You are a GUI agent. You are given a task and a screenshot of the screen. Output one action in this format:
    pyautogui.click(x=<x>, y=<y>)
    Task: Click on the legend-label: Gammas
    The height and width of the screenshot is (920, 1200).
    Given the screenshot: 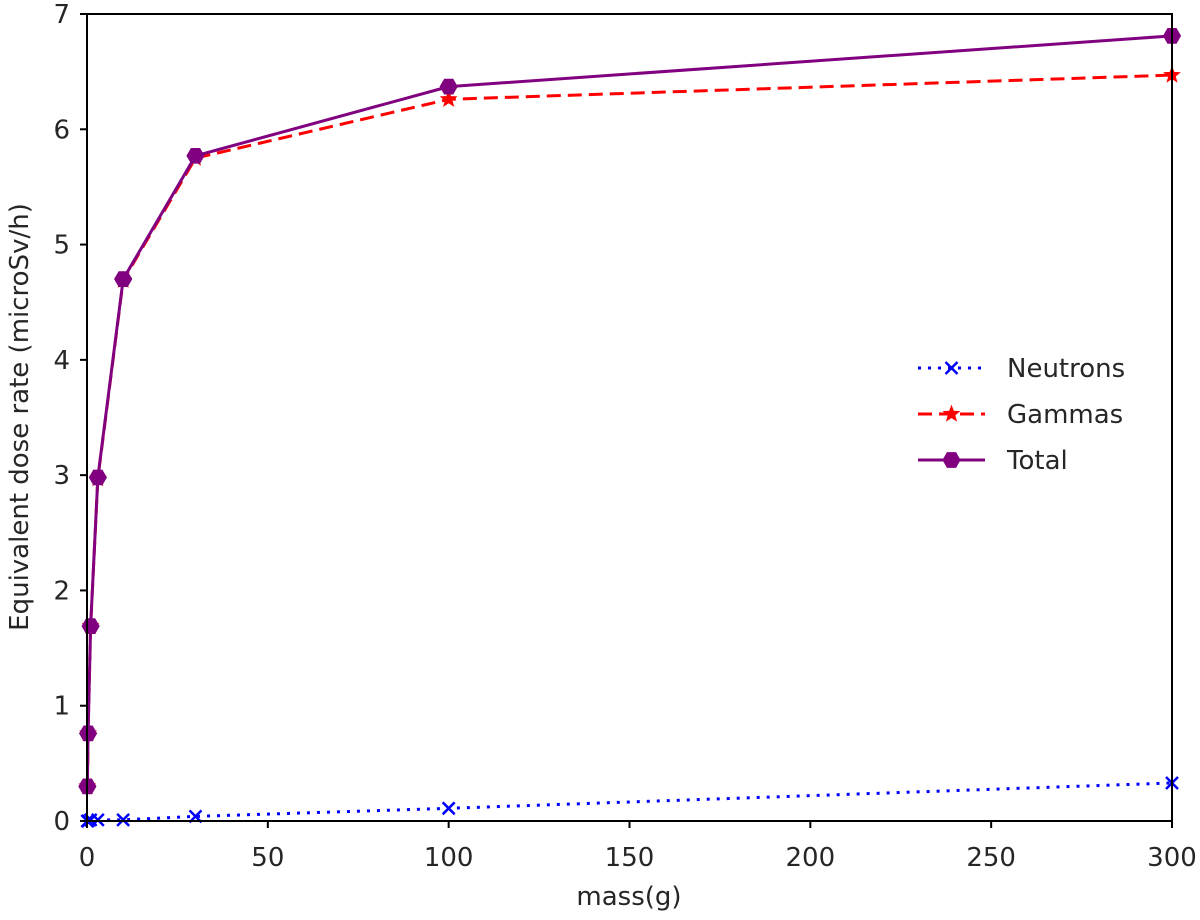 What is the action you would take?
    pyautogui.click(x=1065, y=415)
    